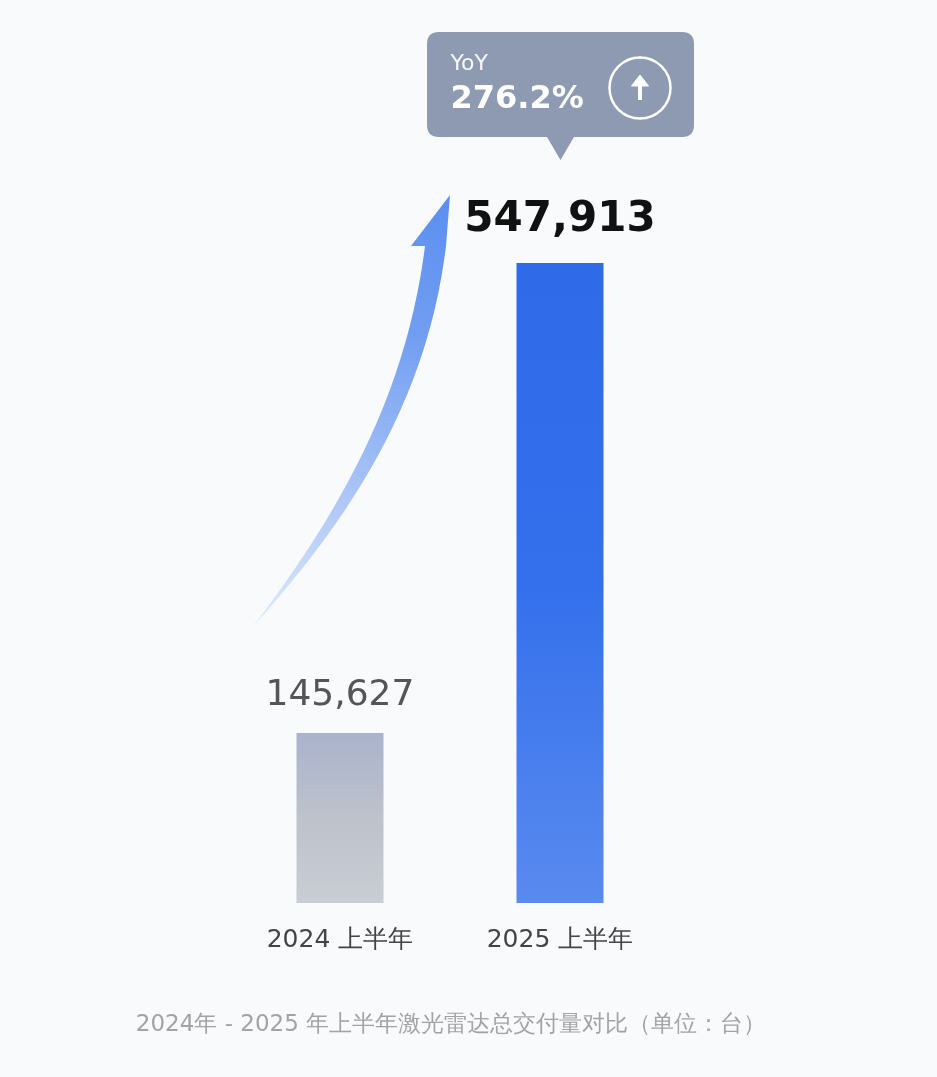 This screenshot has width=937, height=1077. What do you see at coordinates (560, 938) in the screenshot?
I see `x-tick-label: 2025 上半年` at bounding box center [560, 938].